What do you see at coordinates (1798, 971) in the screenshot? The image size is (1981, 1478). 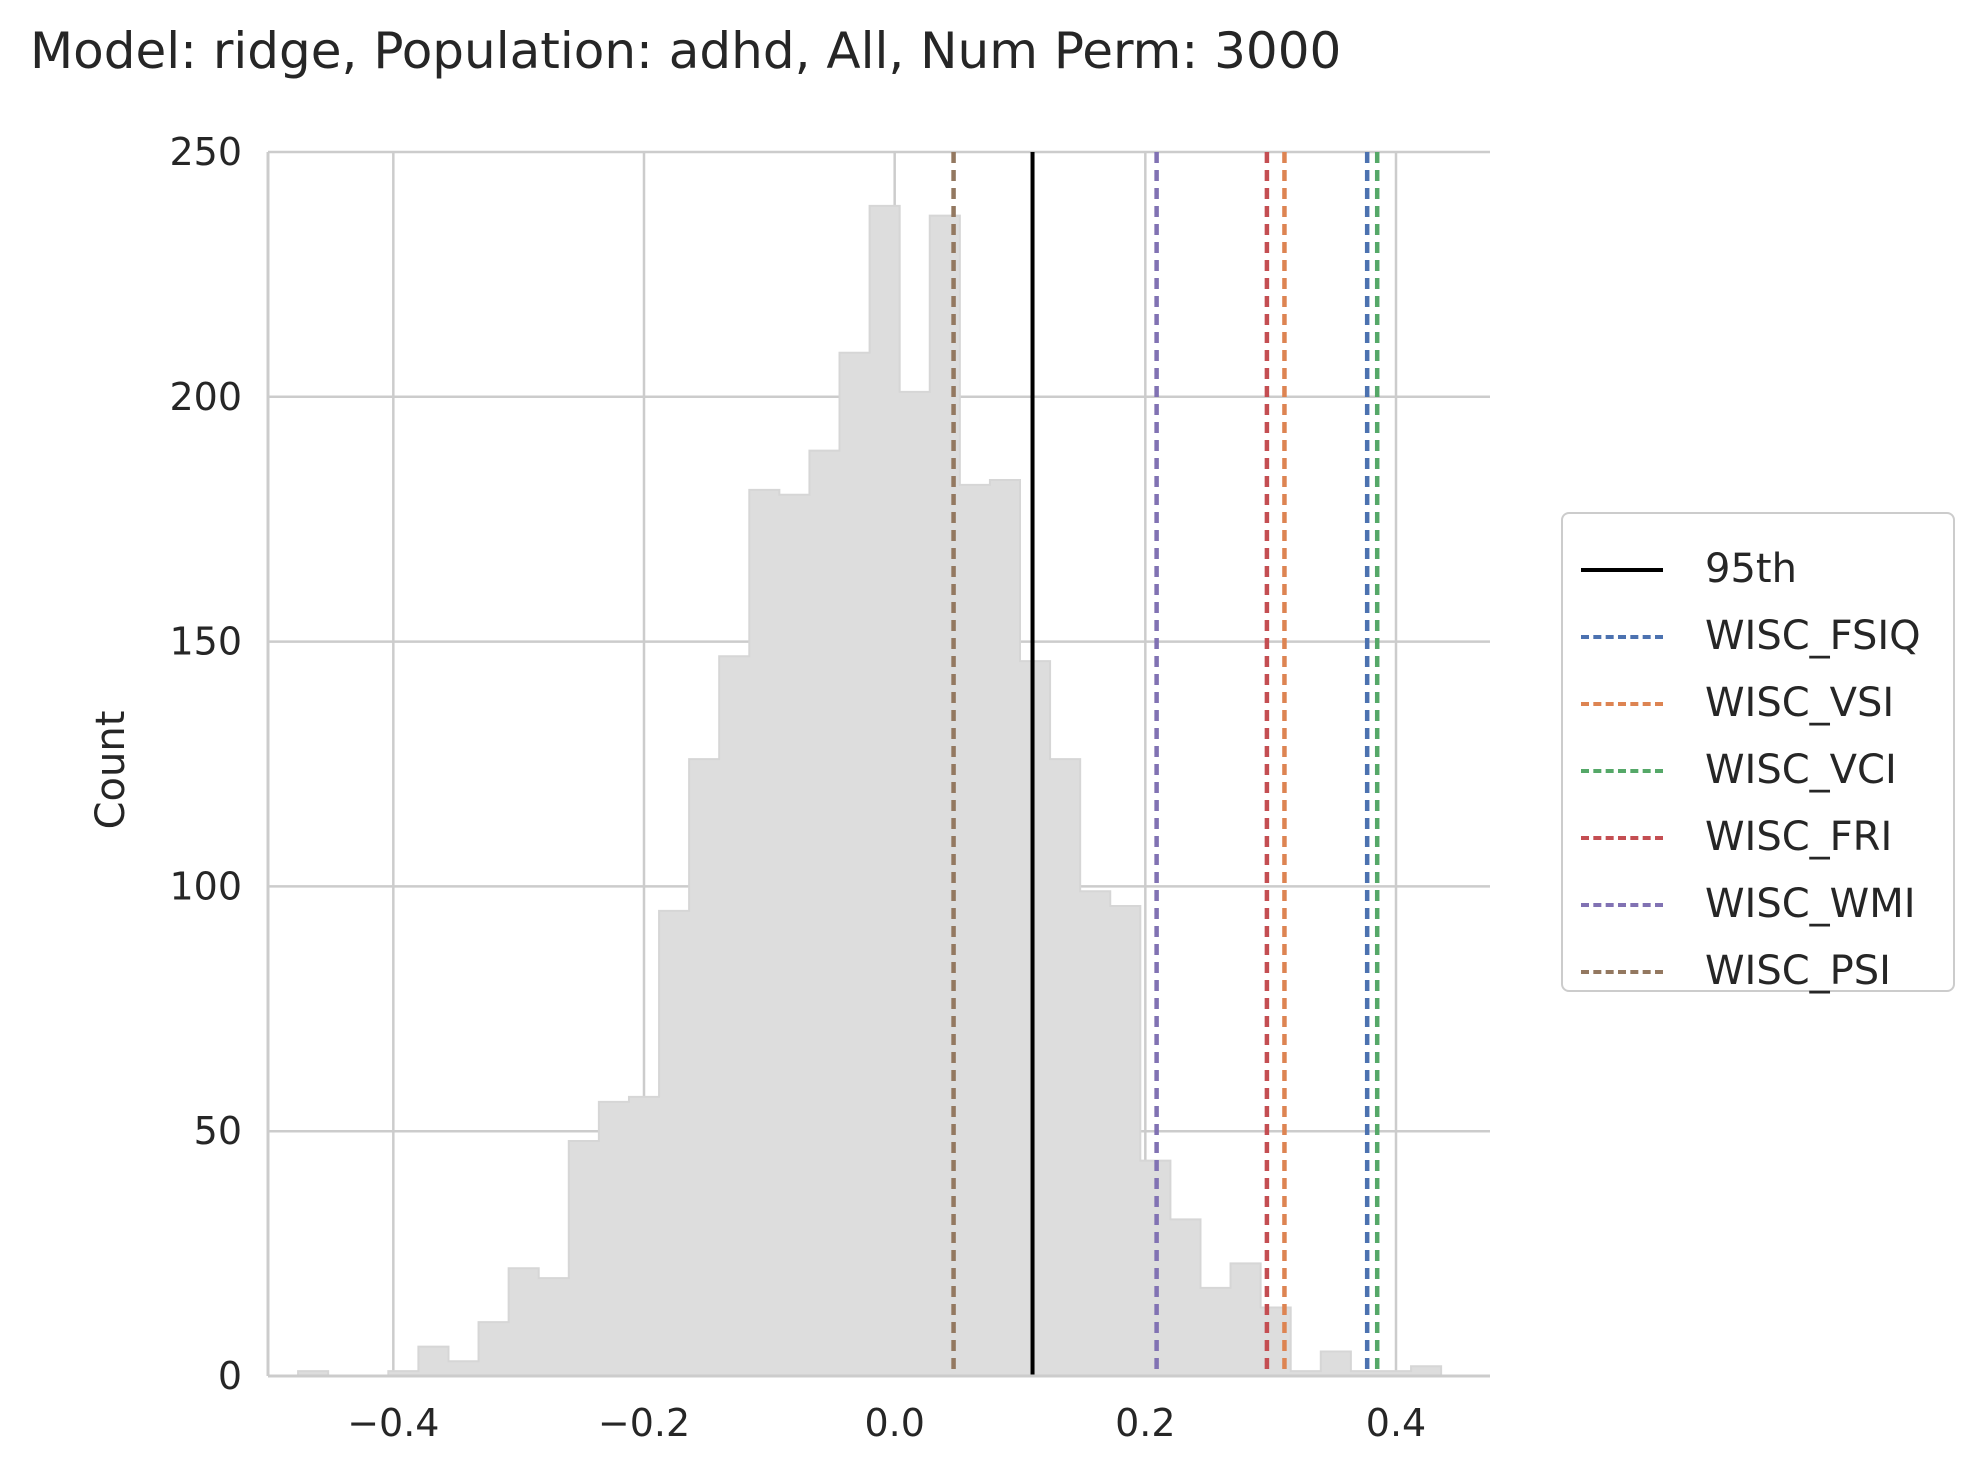 I see `legend-label: WISC_PSI` at bounding box center [1798, 971].